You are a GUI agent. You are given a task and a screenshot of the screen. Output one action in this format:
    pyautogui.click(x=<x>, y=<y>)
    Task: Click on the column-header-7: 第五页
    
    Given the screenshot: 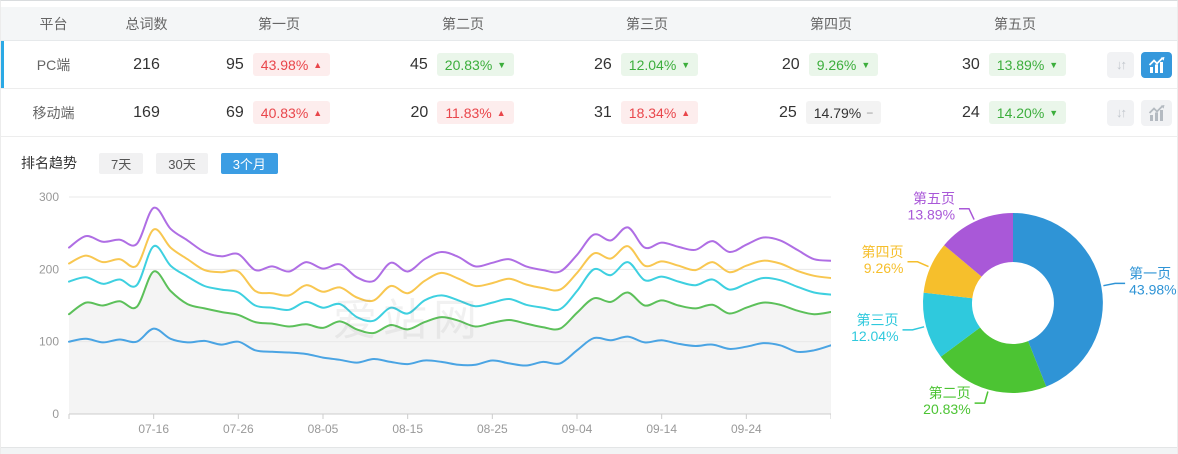 What is the action you would take?
    pyautogui.click(x=1015, y=23)
    